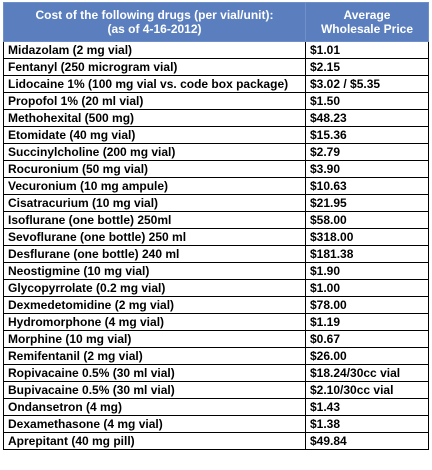  Describe the element at coordinates (367, 220) in the screenshot. I see `price-cell: $58.00` at that location.